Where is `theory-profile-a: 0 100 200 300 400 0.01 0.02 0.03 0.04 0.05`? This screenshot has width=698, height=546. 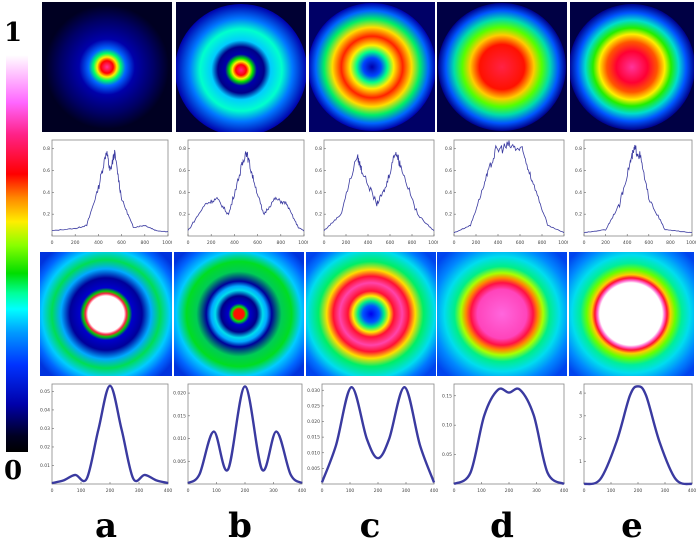 theory-profile-a: 0 100 200 300 400 0.01 0.02 0.03 0.04 0.05 is located at coordinates (104, 438).